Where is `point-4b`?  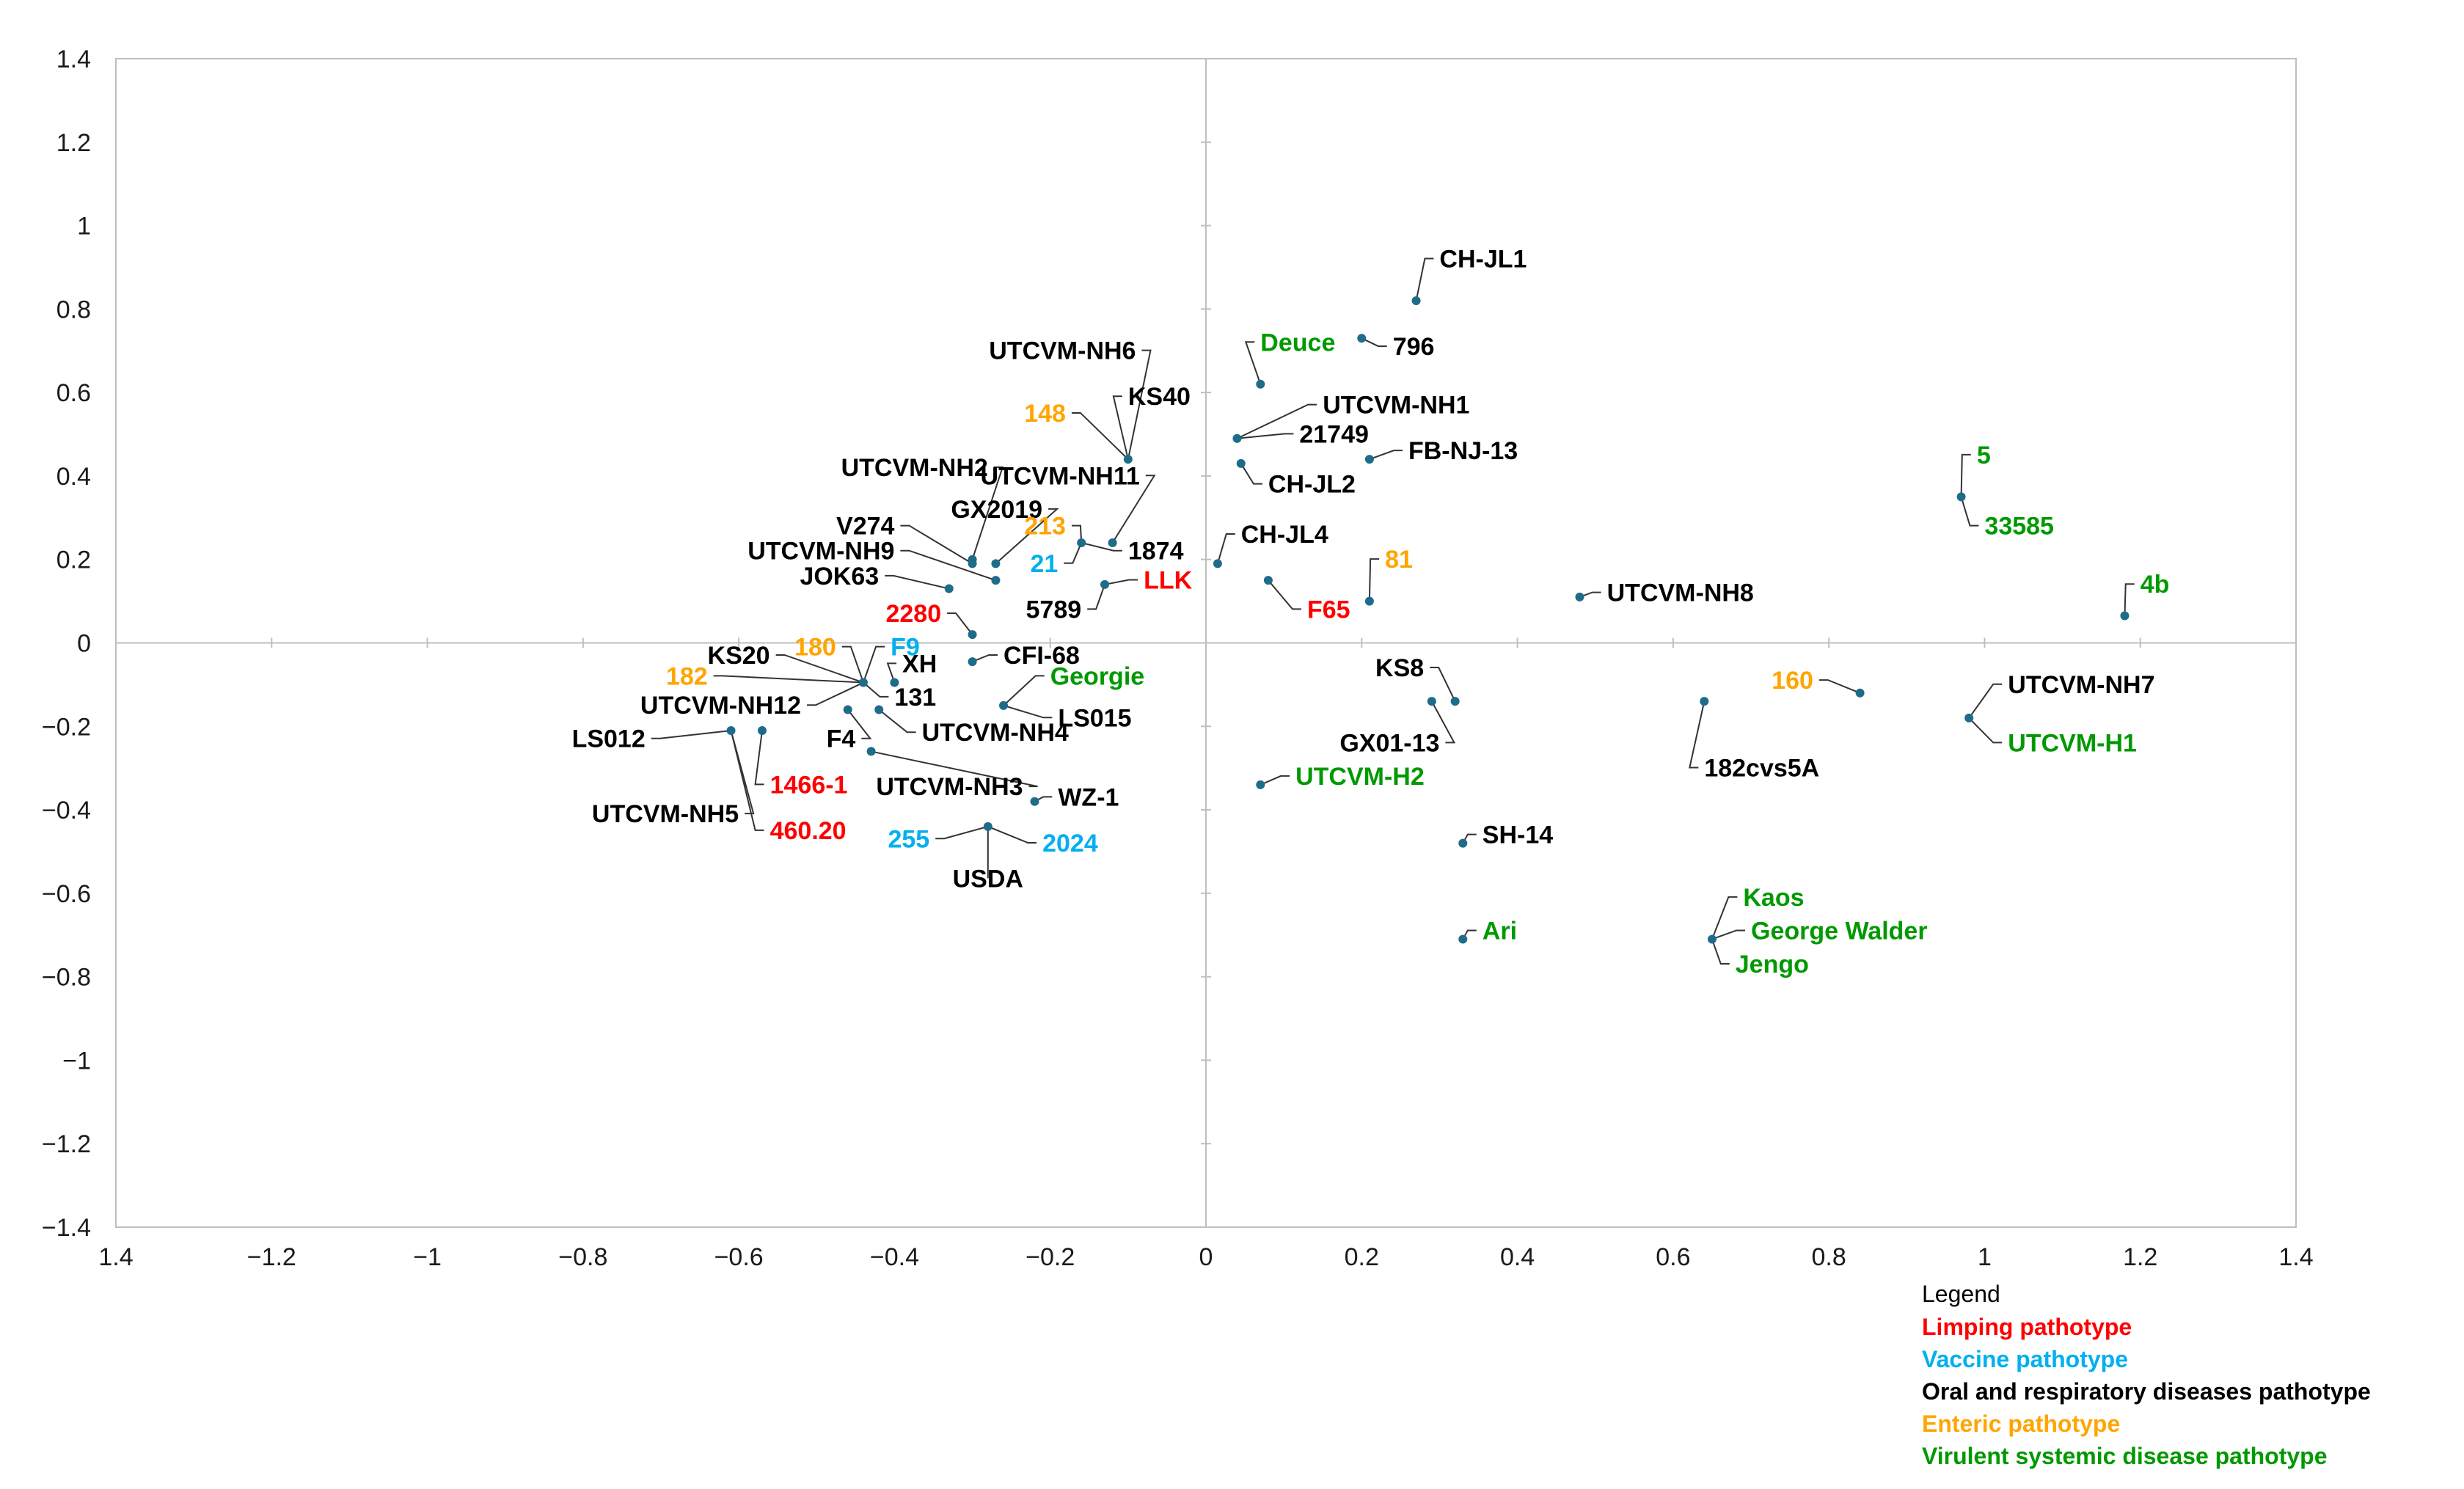
point-4b is located at coordinates (2125, 616).